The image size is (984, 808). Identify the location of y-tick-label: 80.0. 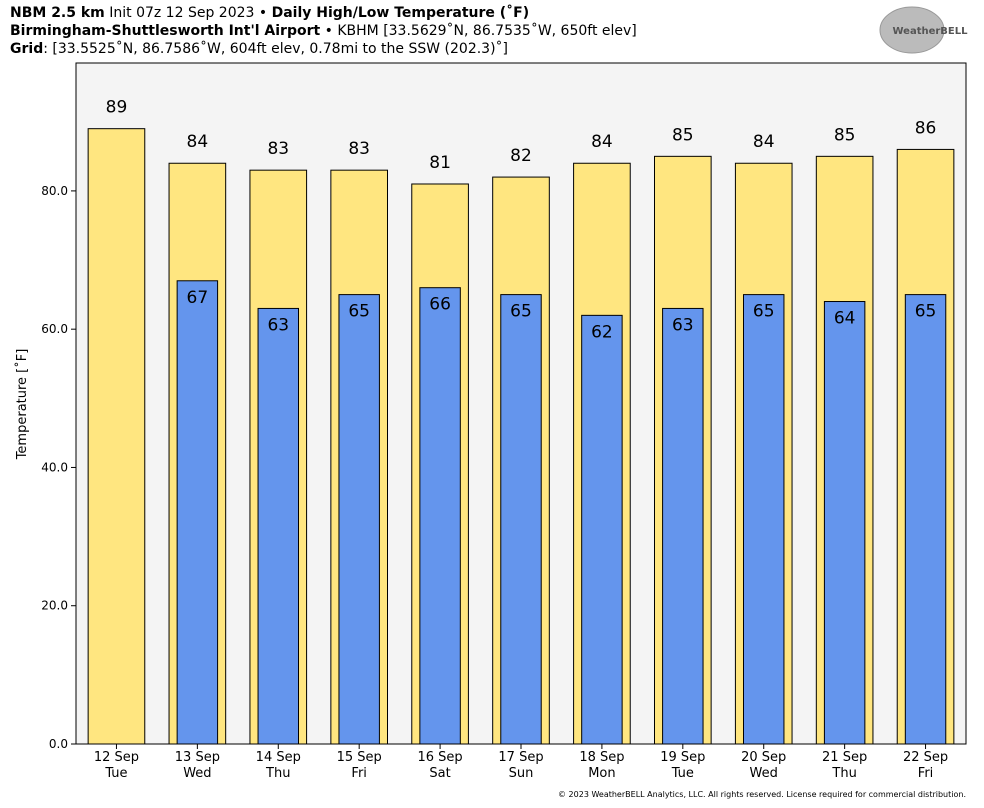
(54, 191).